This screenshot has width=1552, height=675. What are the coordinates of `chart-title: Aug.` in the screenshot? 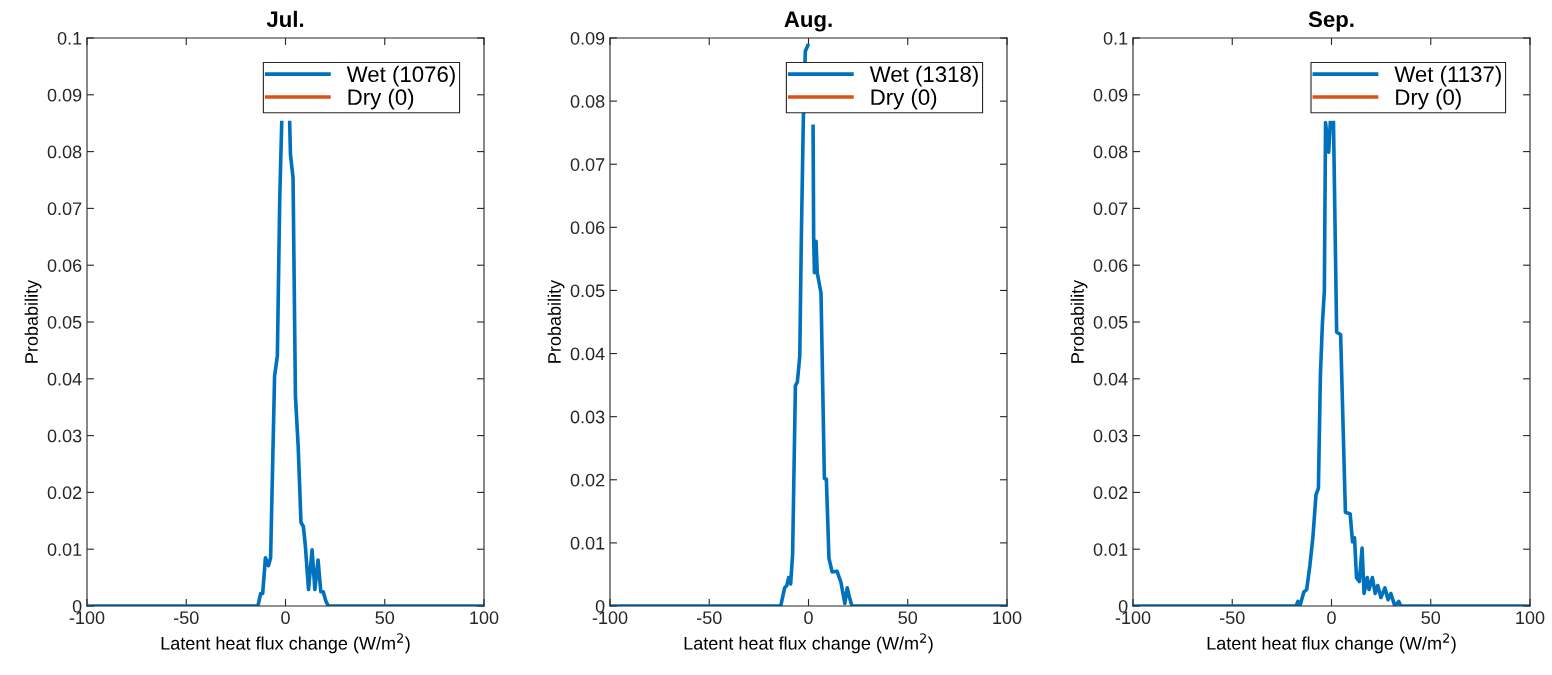 It's located at (808, 21).